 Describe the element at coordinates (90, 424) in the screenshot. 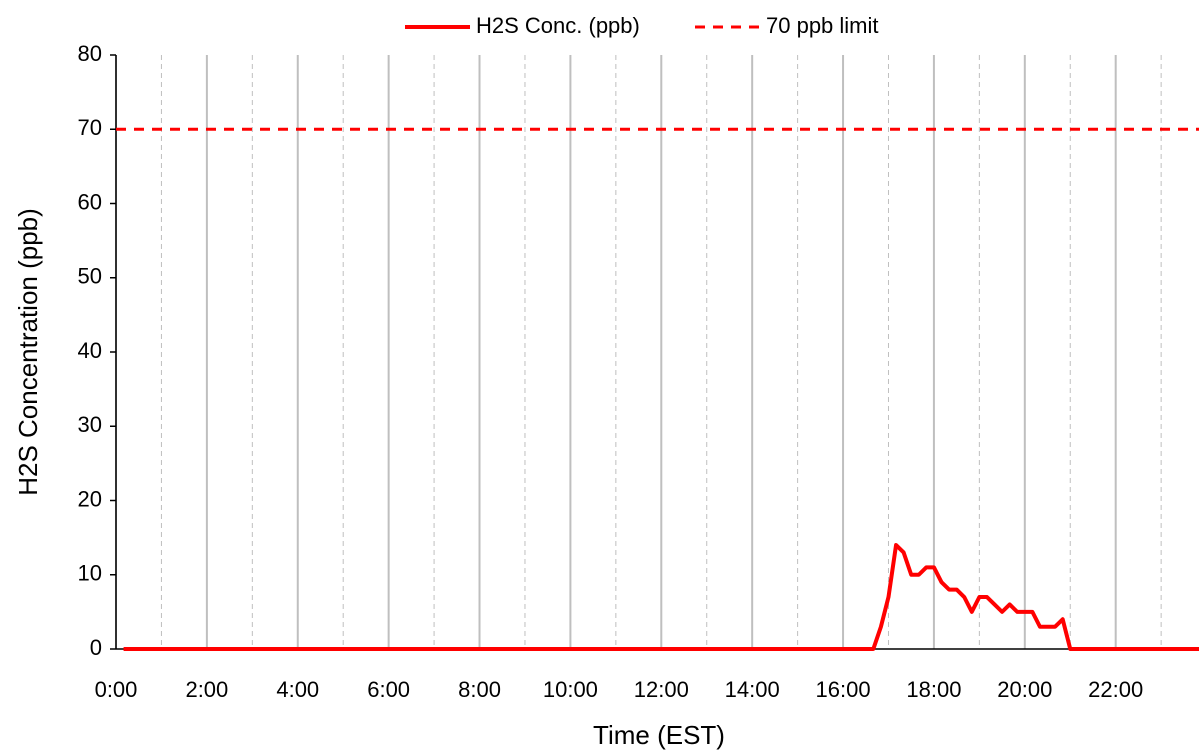

I see `y-tick-label: 30` at that location.